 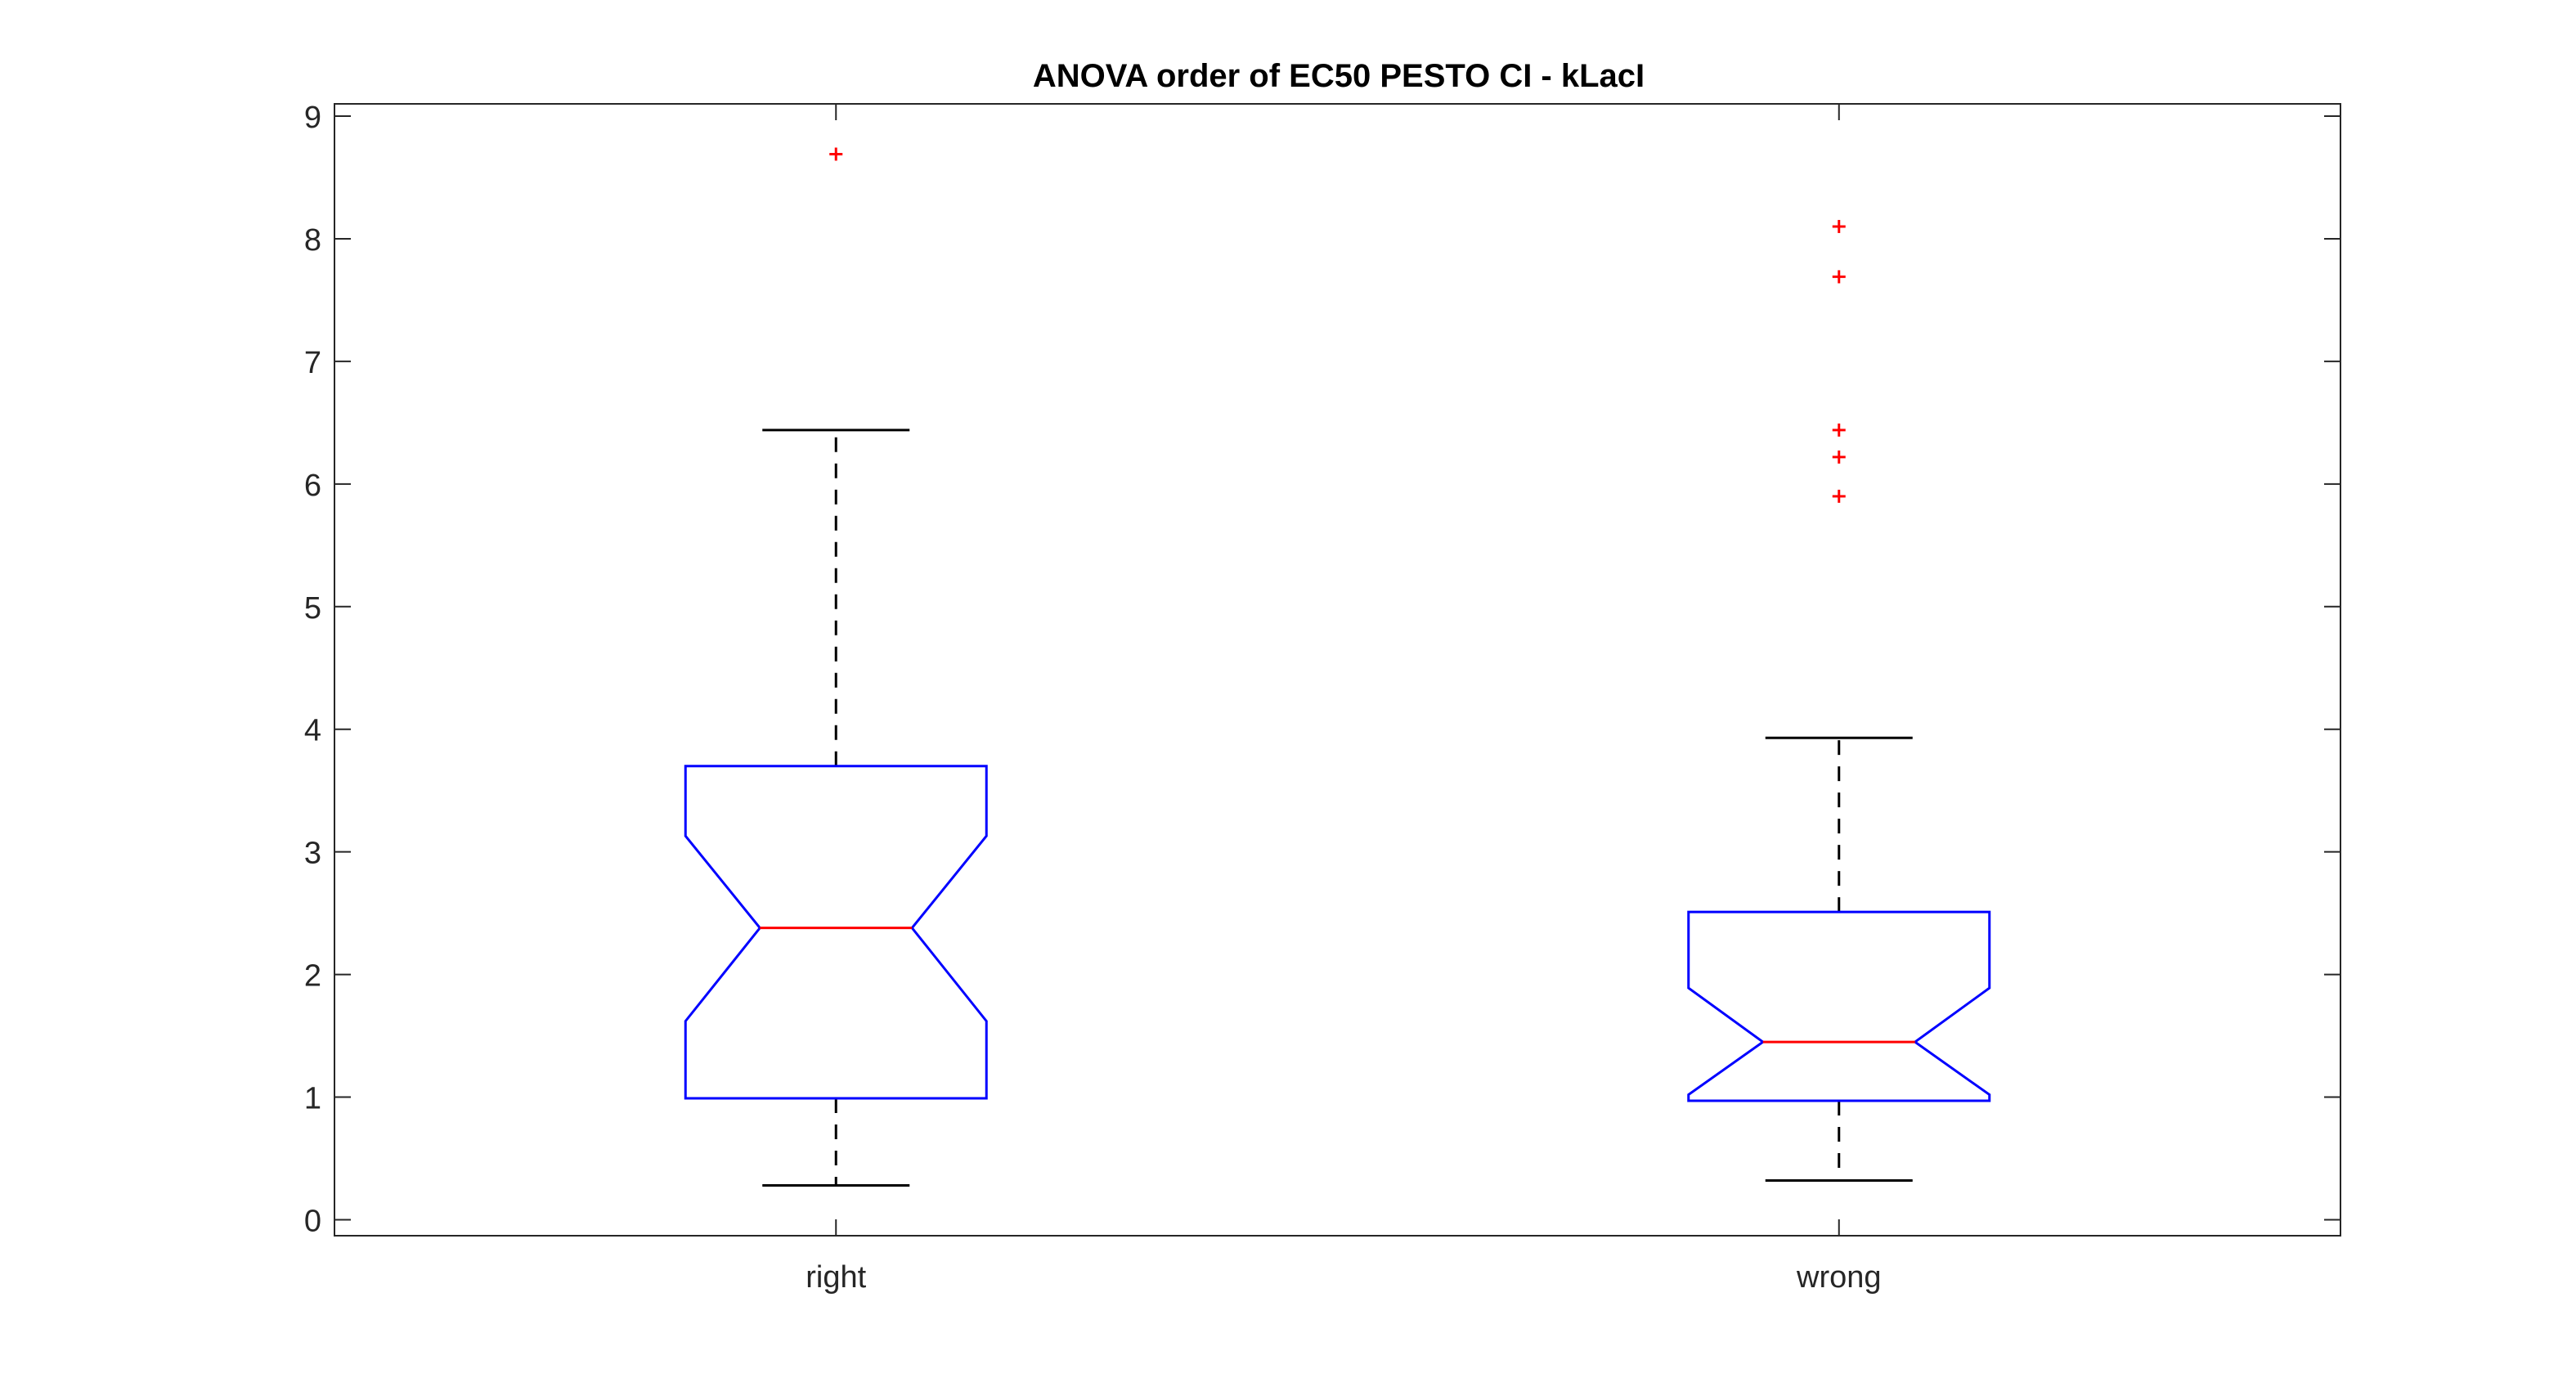 What do you see at coordinates (836, 667) in the screenshot?
I see `box-right` at bounding box center [836, 667].